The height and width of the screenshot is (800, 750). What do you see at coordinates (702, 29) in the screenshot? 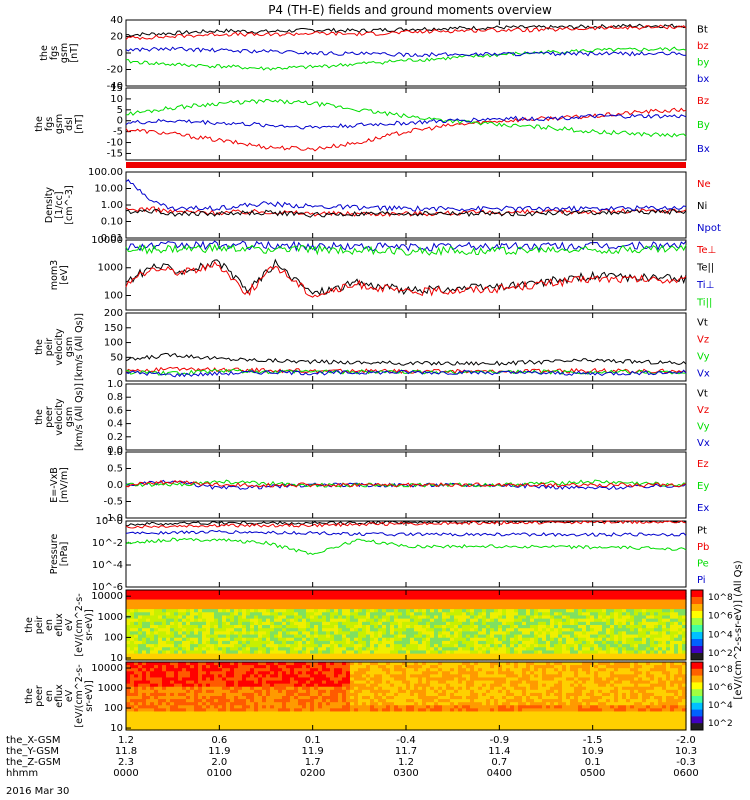
I see `legend-entry: Bt` at bounding box center [702, 29].